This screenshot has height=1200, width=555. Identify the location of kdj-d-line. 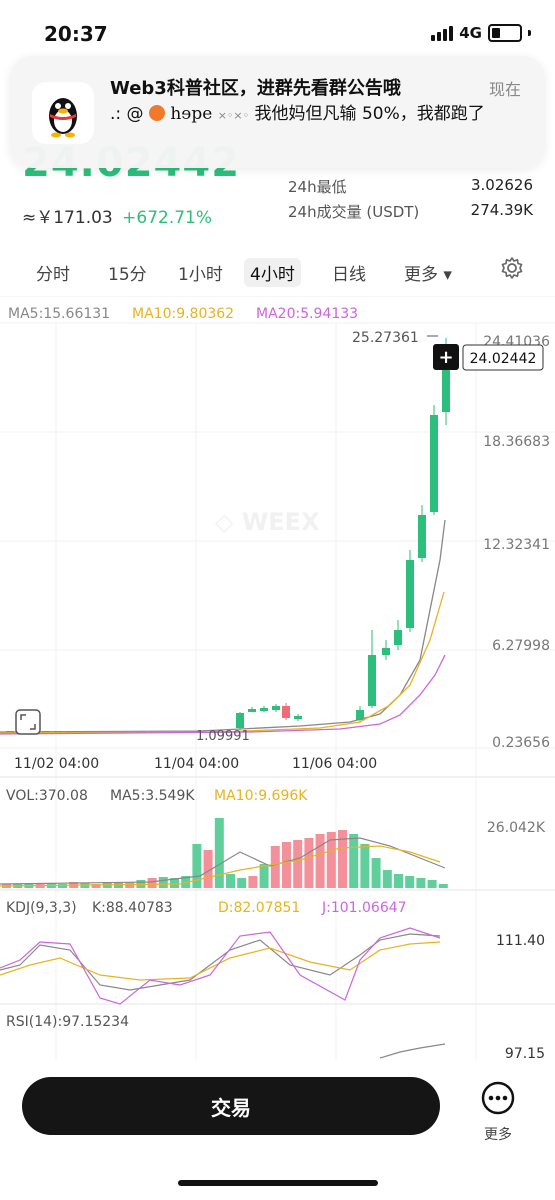
(220, 961).